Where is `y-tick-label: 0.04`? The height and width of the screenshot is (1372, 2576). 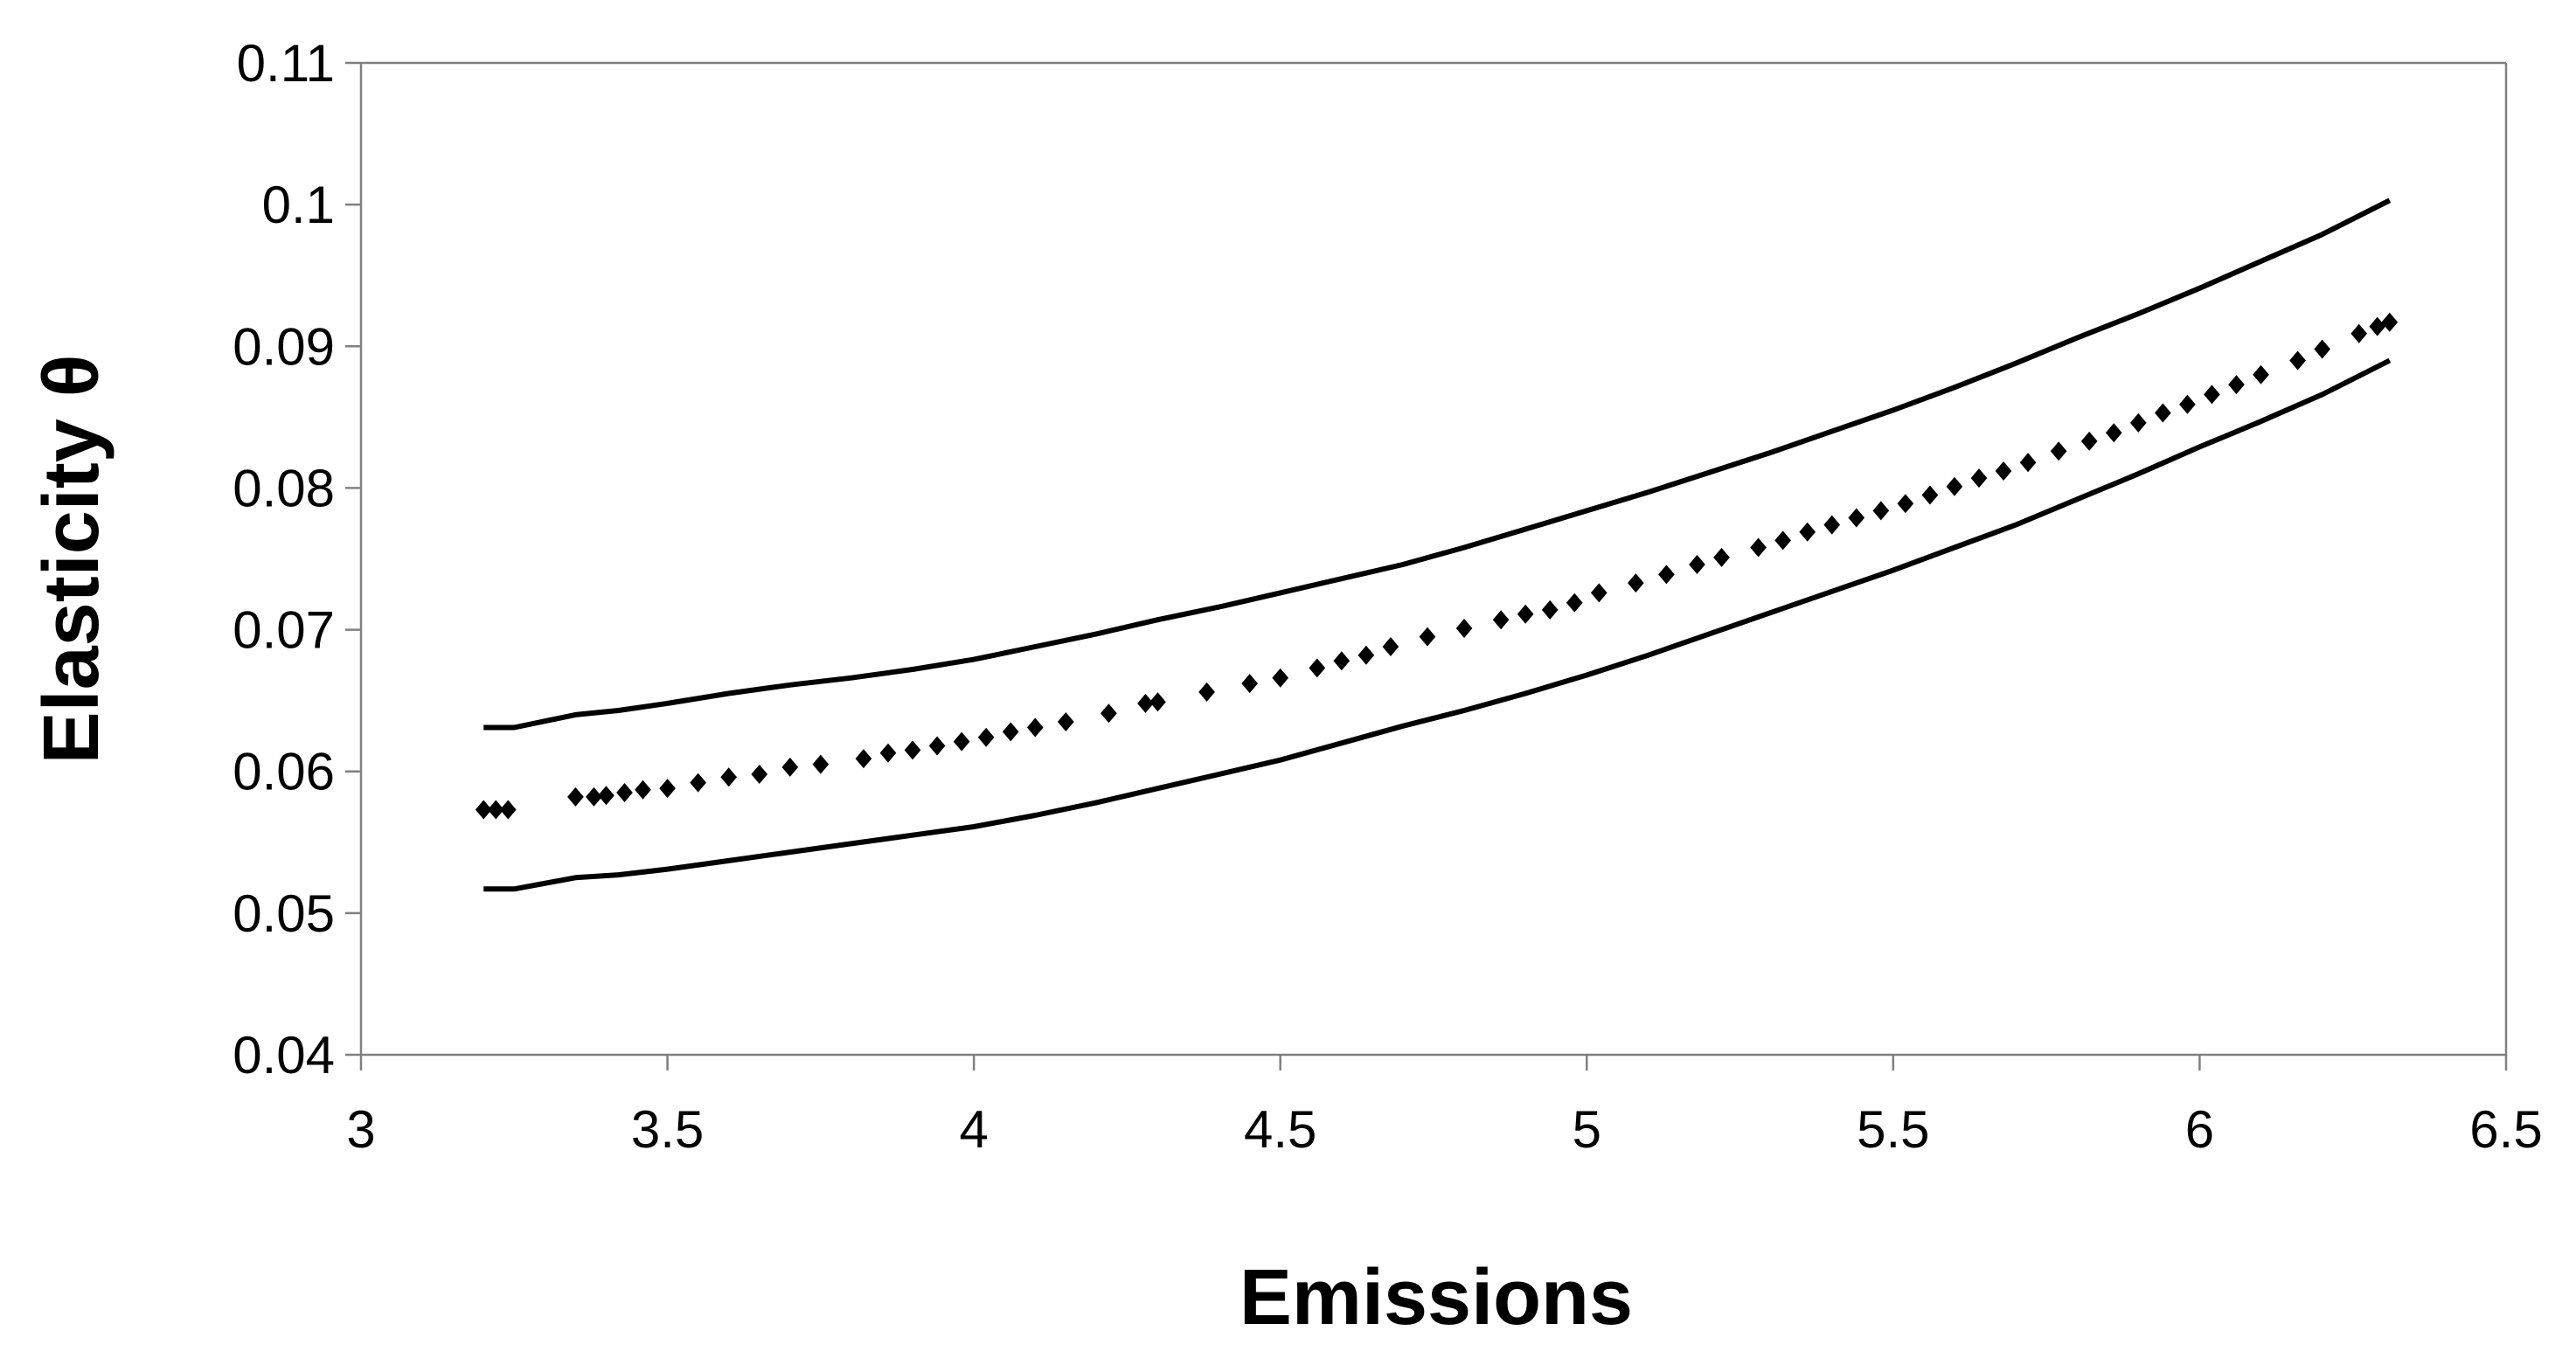 y-tick-label: 0.04 is located at coordinates (284, 1055).